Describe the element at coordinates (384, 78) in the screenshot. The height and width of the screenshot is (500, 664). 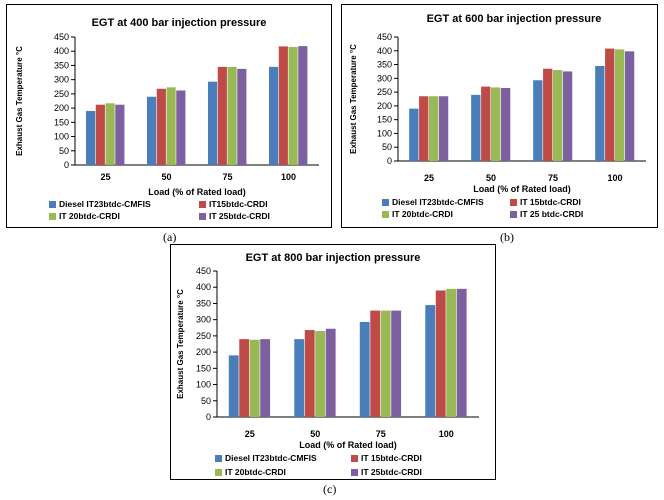
I see `y-tick-label: 300` at that location.